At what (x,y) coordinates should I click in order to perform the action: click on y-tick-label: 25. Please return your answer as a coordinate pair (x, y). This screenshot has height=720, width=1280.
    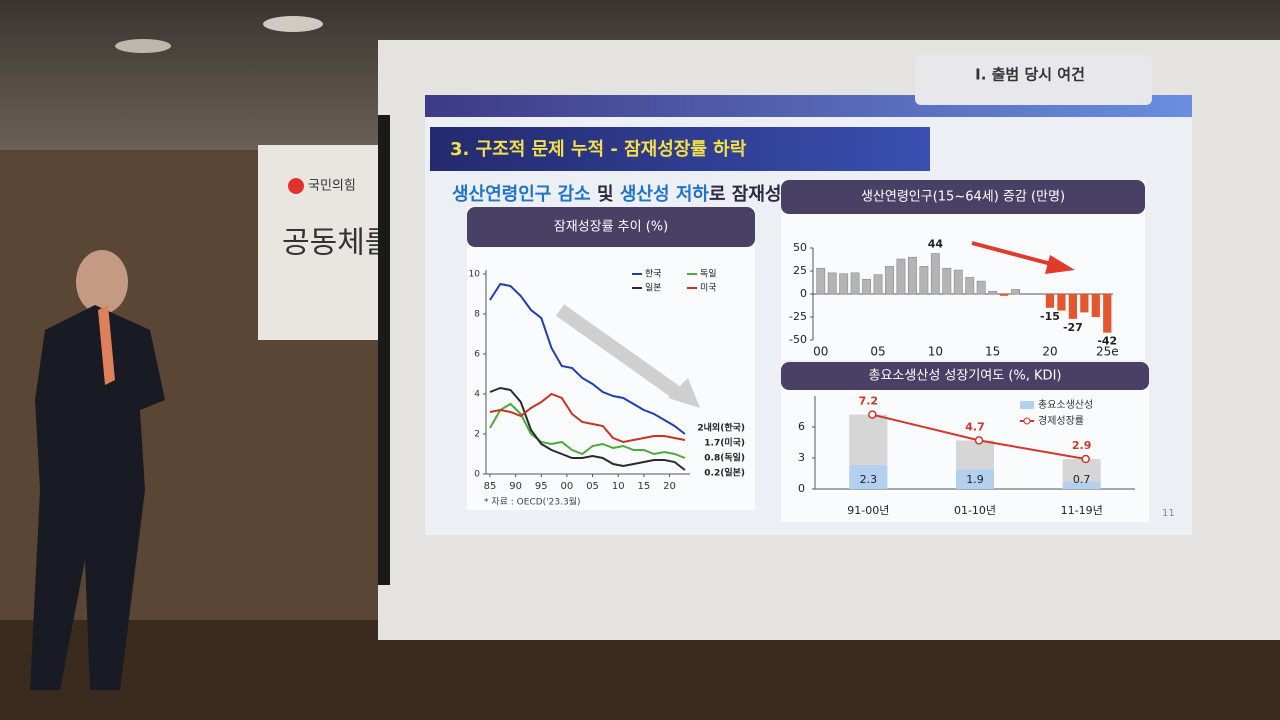
    Looking at the image, I should click on (800, 270).